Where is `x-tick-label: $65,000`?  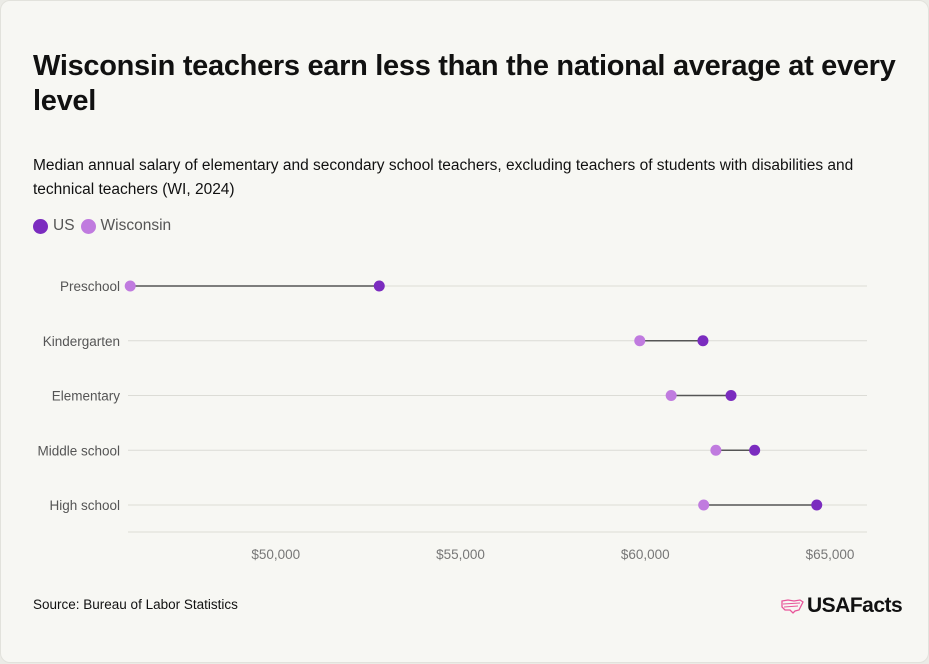
x-tick-label: $65,000 is located at coordinates (830, 554).